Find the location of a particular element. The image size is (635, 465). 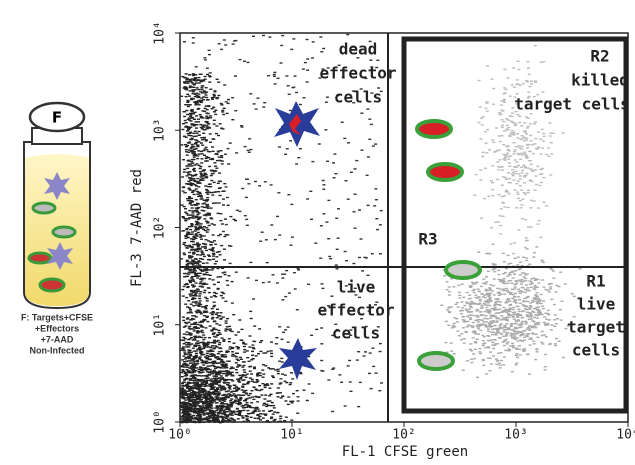

y-axis-label: FL-3 7-AAD red is located at coordinates (137, 228).